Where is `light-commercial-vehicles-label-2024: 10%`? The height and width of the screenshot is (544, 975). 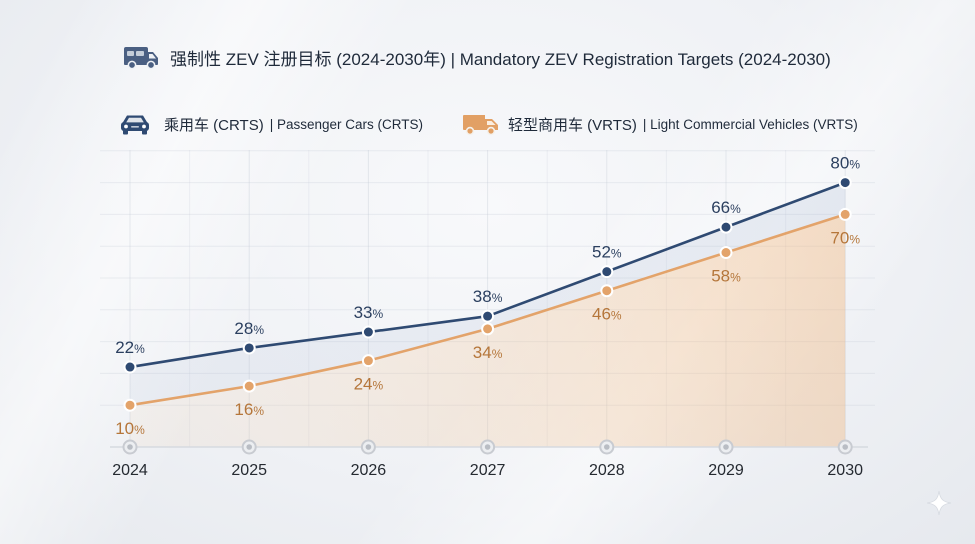
light-commercial-vehicles-label-2024: 10% is located at coordinates (130, 428).